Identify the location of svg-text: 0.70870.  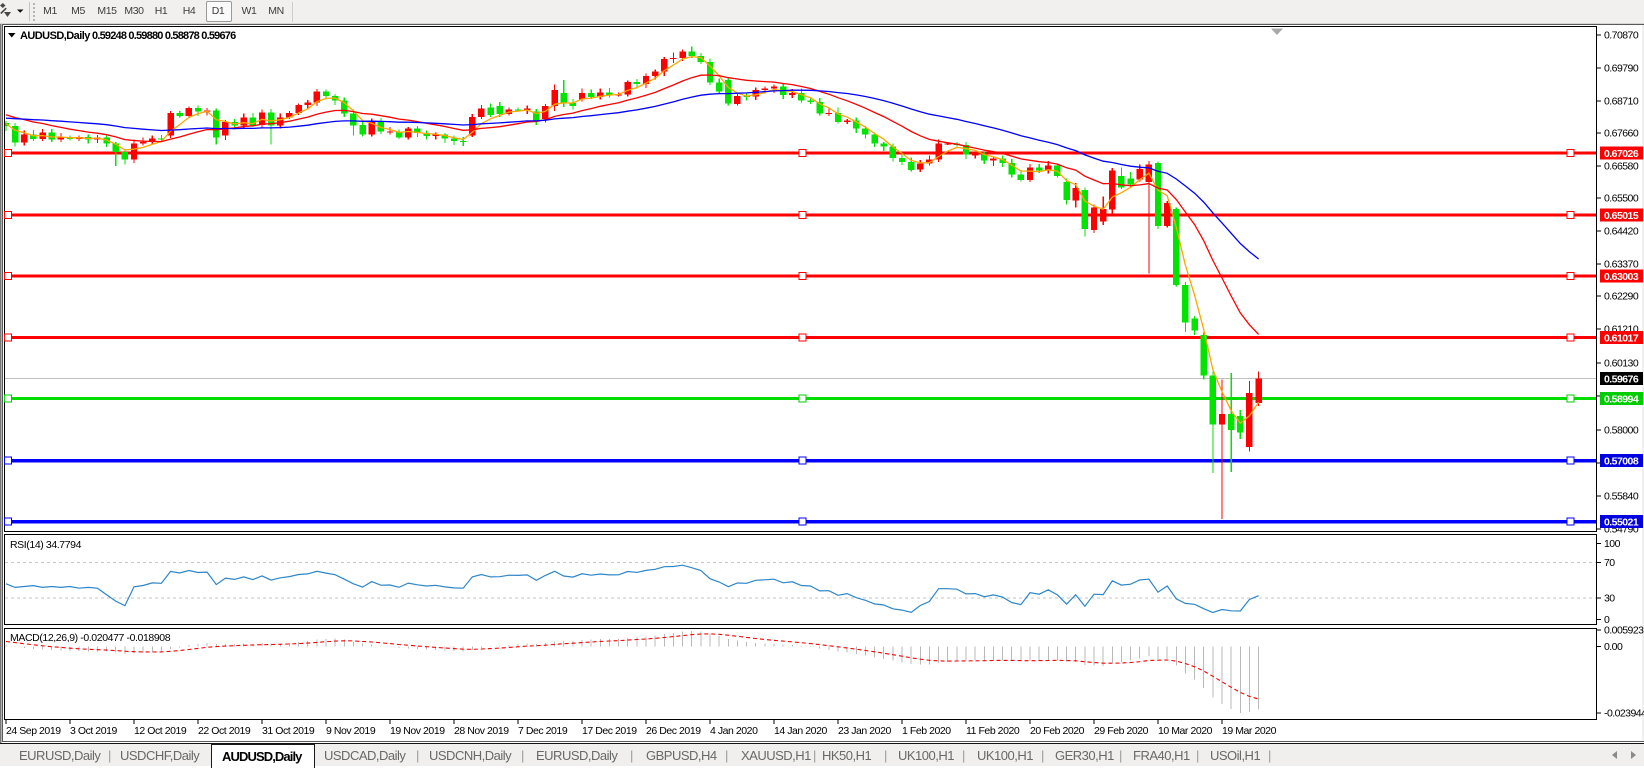
(1621, 36).